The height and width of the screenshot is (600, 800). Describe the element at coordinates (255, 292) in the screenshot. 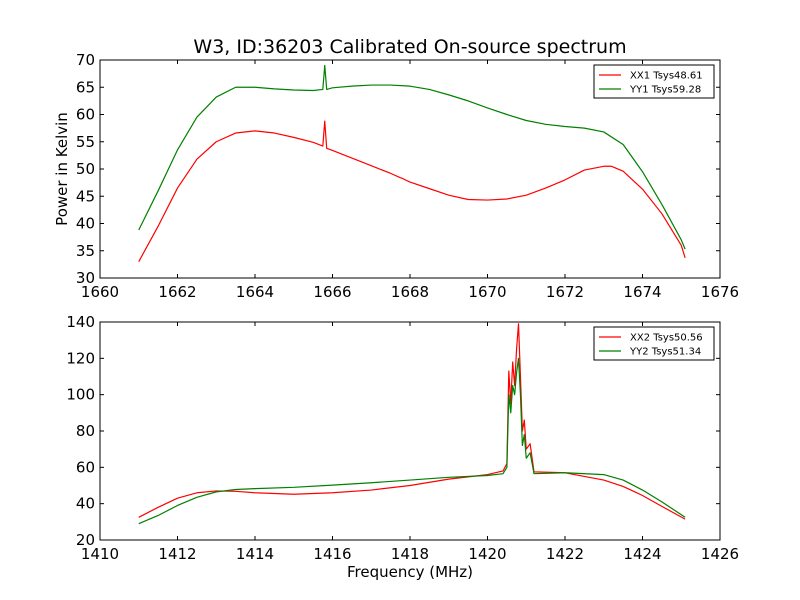

I see `x-tick-label: 1664` at that location.